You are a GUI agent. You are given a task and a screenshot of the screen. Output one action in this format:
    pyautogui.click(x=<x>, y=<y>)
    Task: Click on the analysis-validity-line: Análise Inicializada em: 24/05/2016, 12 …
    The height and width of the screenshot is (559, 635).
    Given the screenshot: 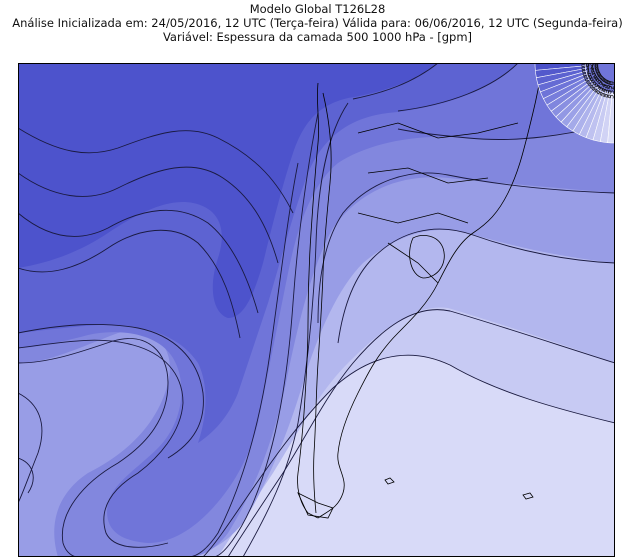 What is the action you would take?
    pyautogui.click(x=317, y=23)
    